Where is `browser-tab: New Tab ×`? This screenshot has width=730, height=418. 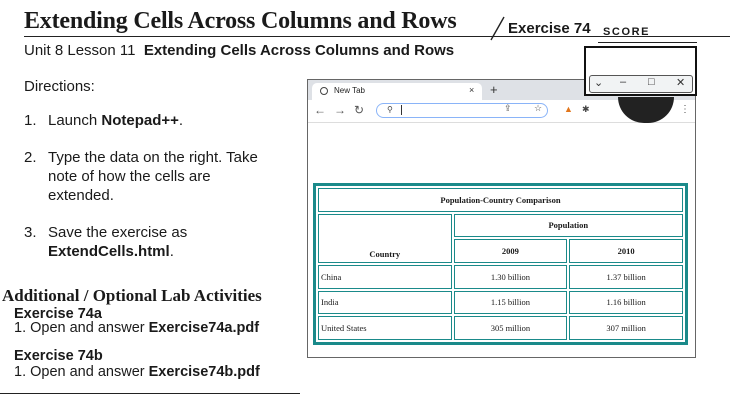
browser-tab: New Tab × is located at coordinates (397, 91).